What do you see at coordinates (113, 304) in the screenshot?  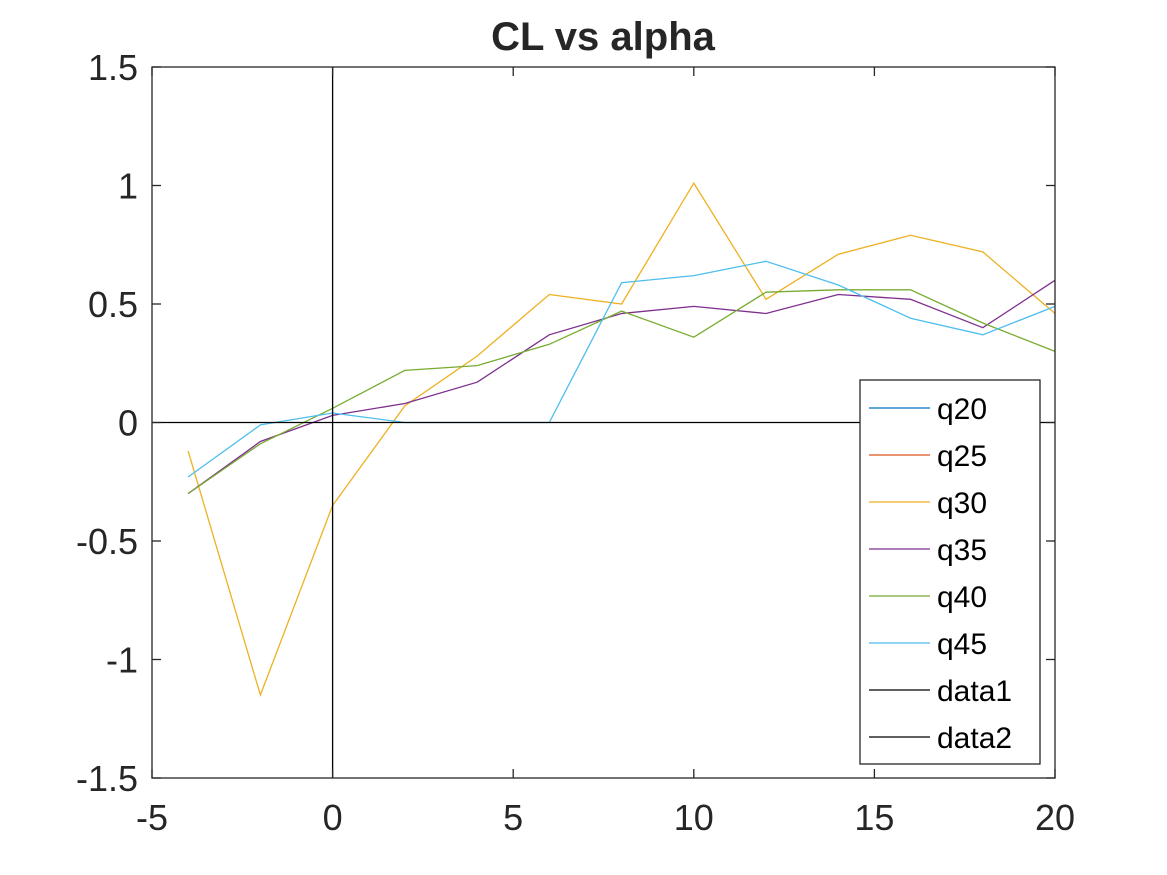 I see `y-tick-label: 0.5` at bounding box center [113, 304].